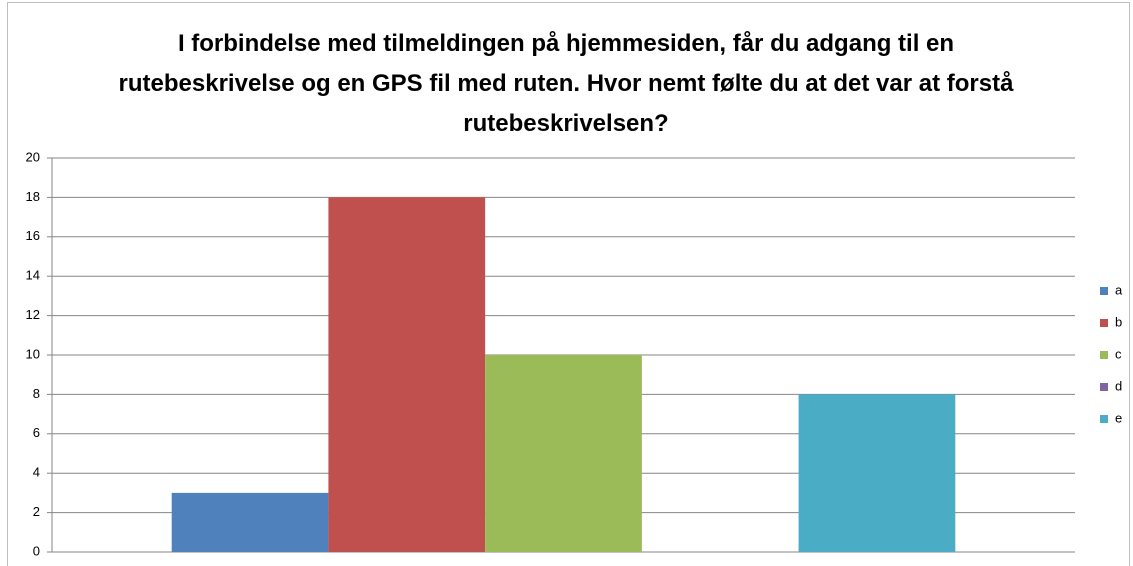 This screenshot has width=1133, height=566. Describe the element at coordinates (1118, 417) in the screenshot. I see `legend-label: e` at that location.